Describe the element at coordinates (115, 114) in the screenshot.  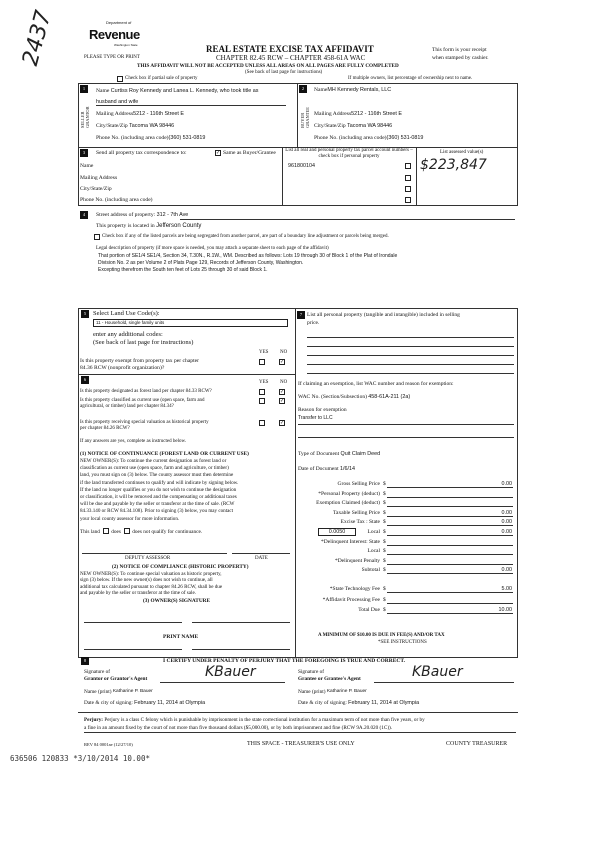
I see `seller-address-label: Mailing Address` at that location.